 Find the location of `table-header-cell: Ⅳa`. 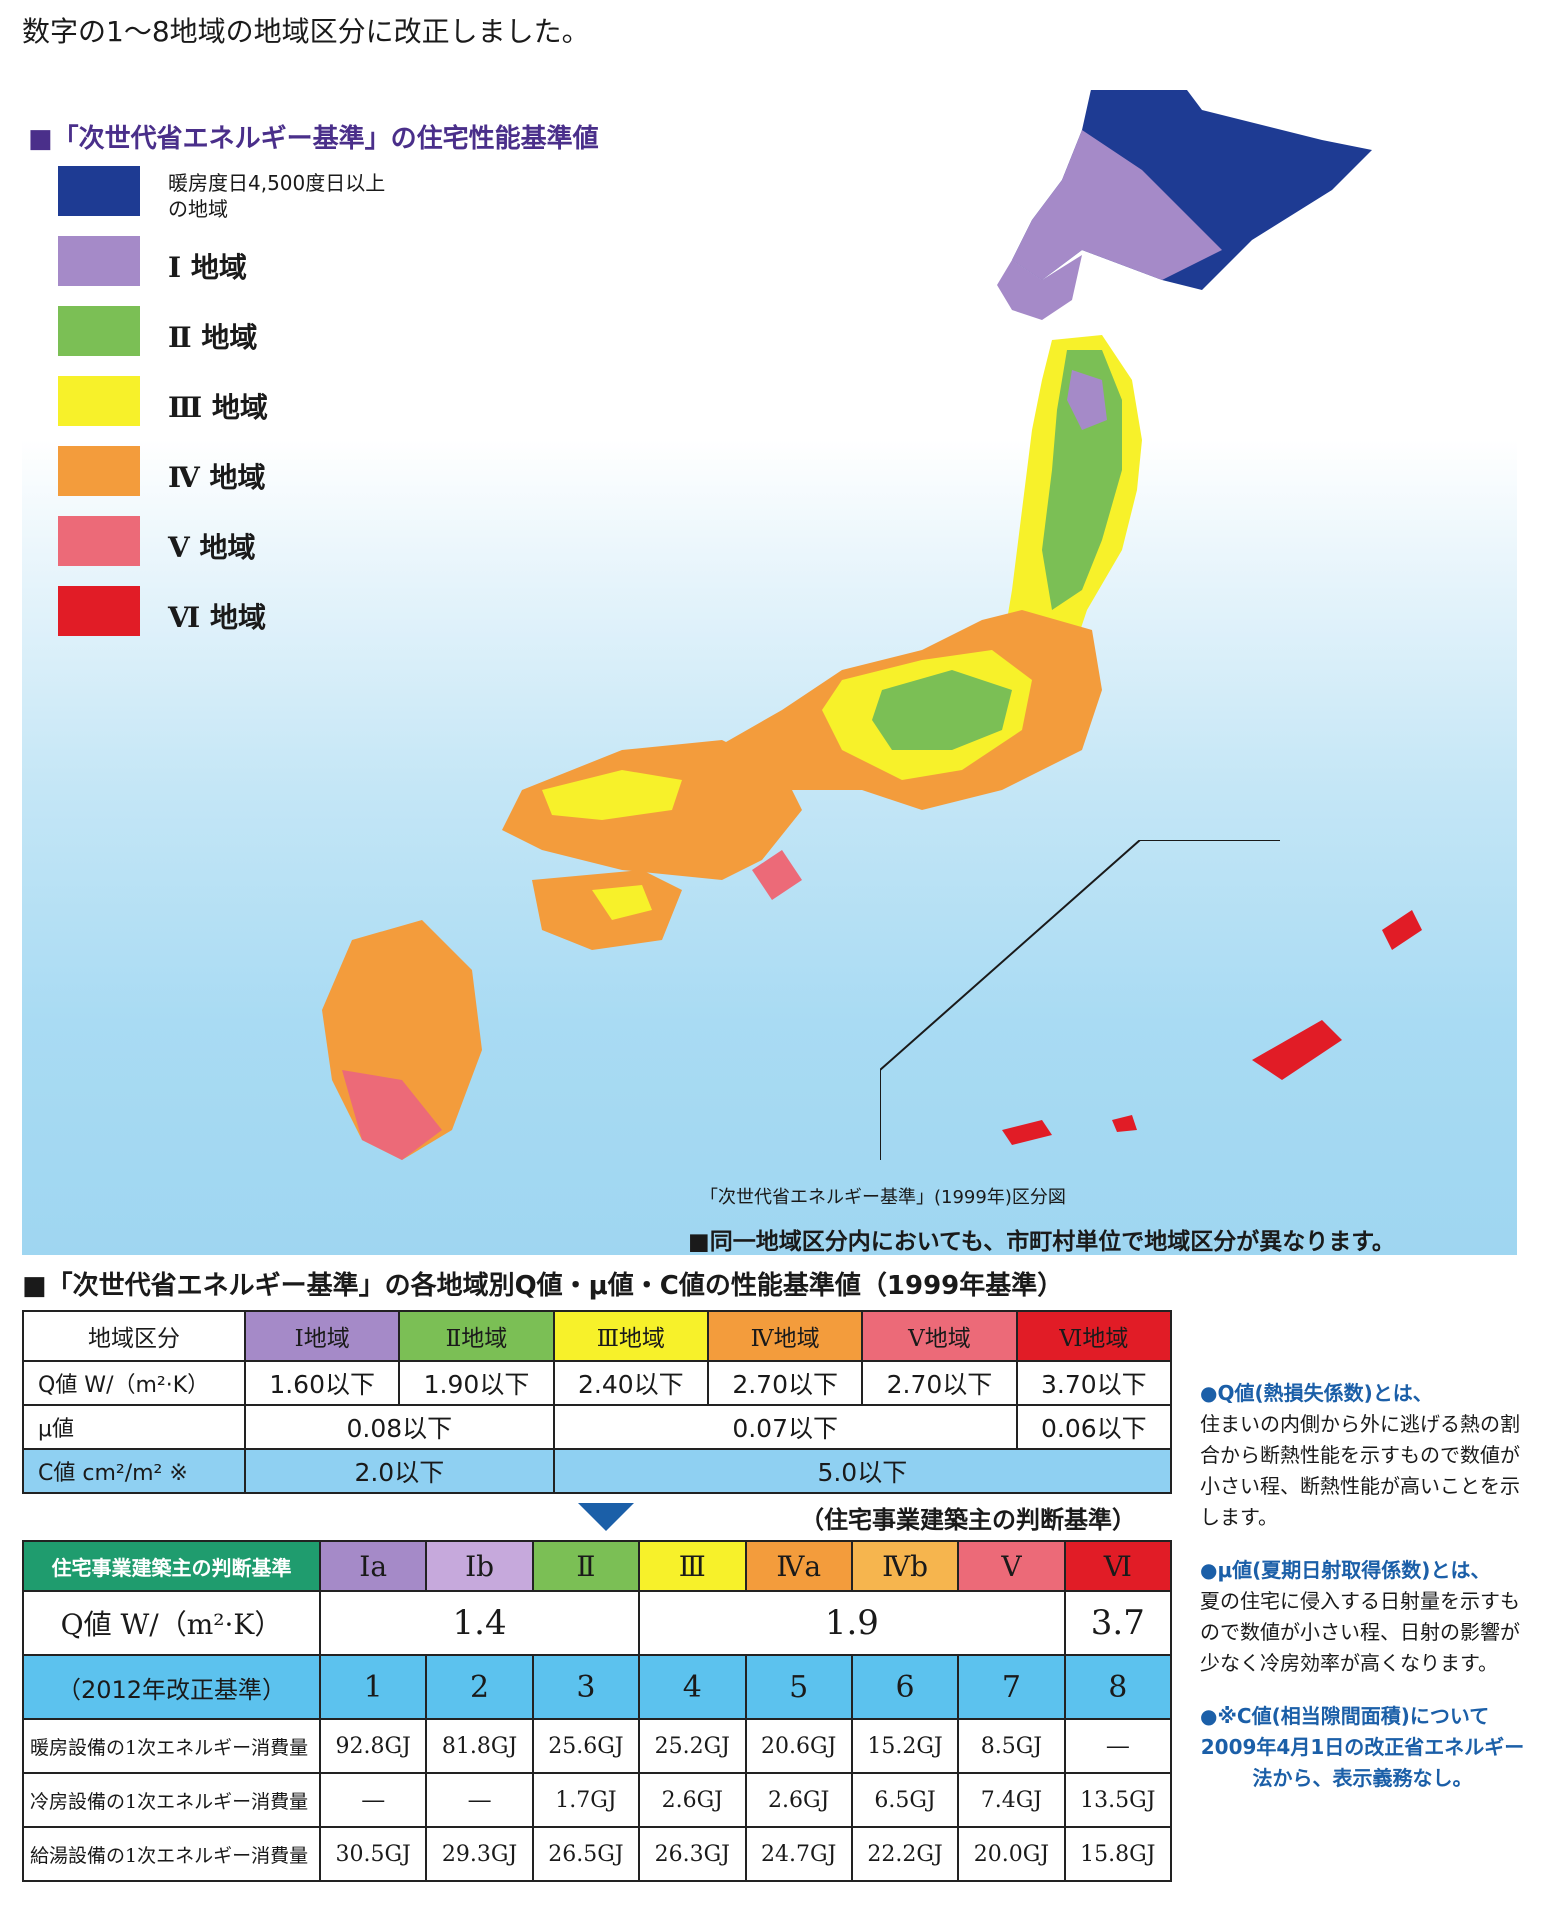

table-header-cell: Ⅳa is located at coordinates (798, 1566).